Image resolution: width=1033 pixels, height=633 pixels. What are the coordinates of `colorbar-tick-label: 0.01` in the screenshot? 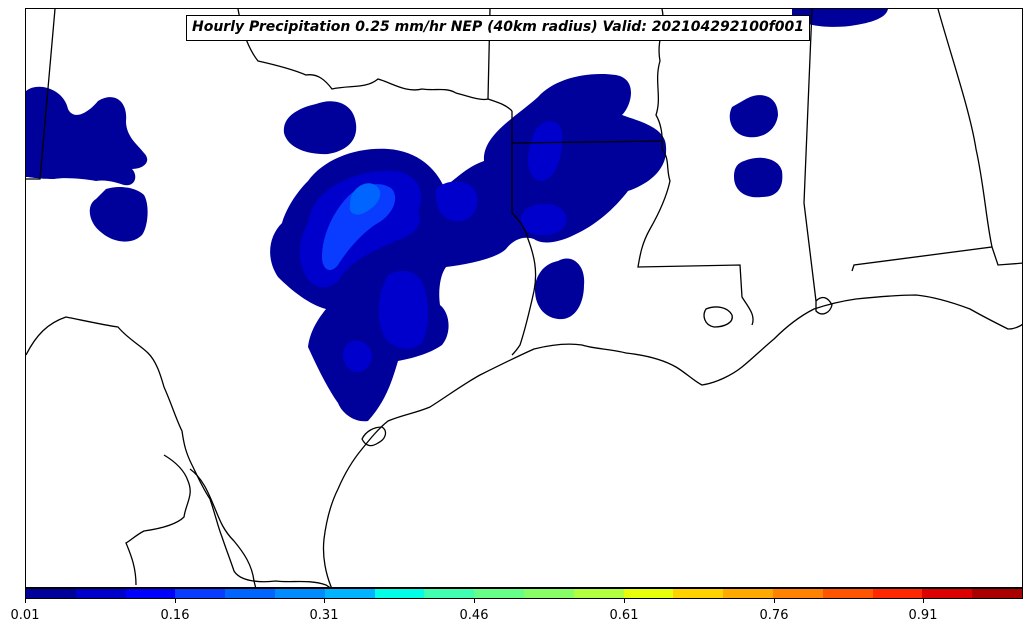 It's located at (25, 615).